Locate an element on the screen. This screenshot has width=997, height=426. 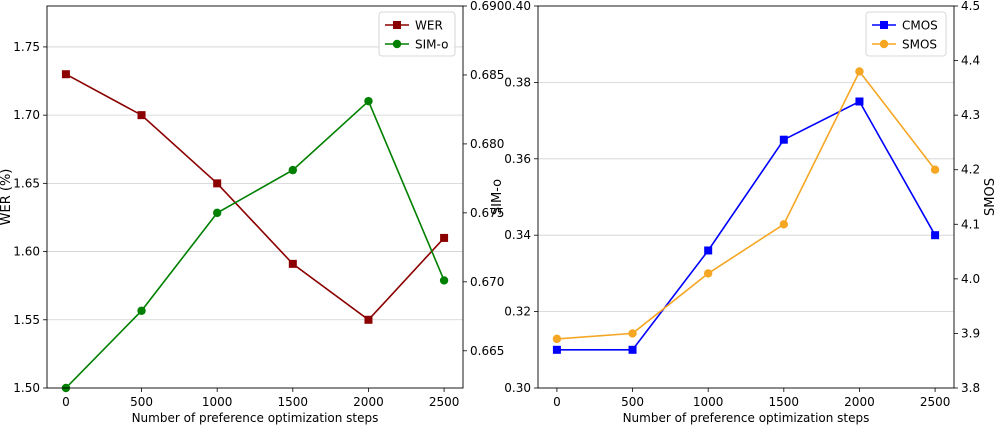
y-tick-label: 1.75 is located at coordinates (26, 47).